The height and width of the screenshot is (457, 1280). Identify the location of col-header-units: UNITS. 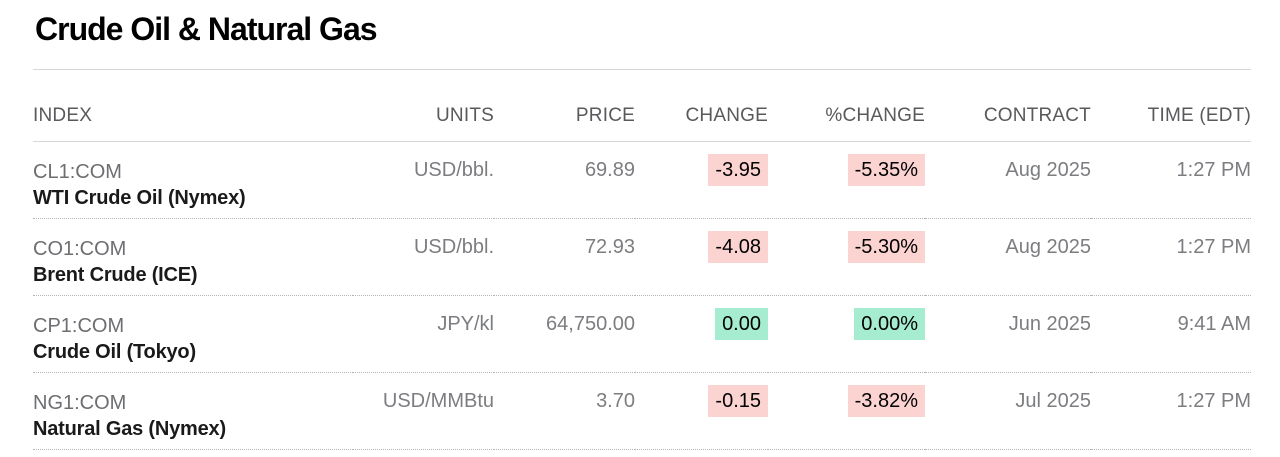
(423, 110).